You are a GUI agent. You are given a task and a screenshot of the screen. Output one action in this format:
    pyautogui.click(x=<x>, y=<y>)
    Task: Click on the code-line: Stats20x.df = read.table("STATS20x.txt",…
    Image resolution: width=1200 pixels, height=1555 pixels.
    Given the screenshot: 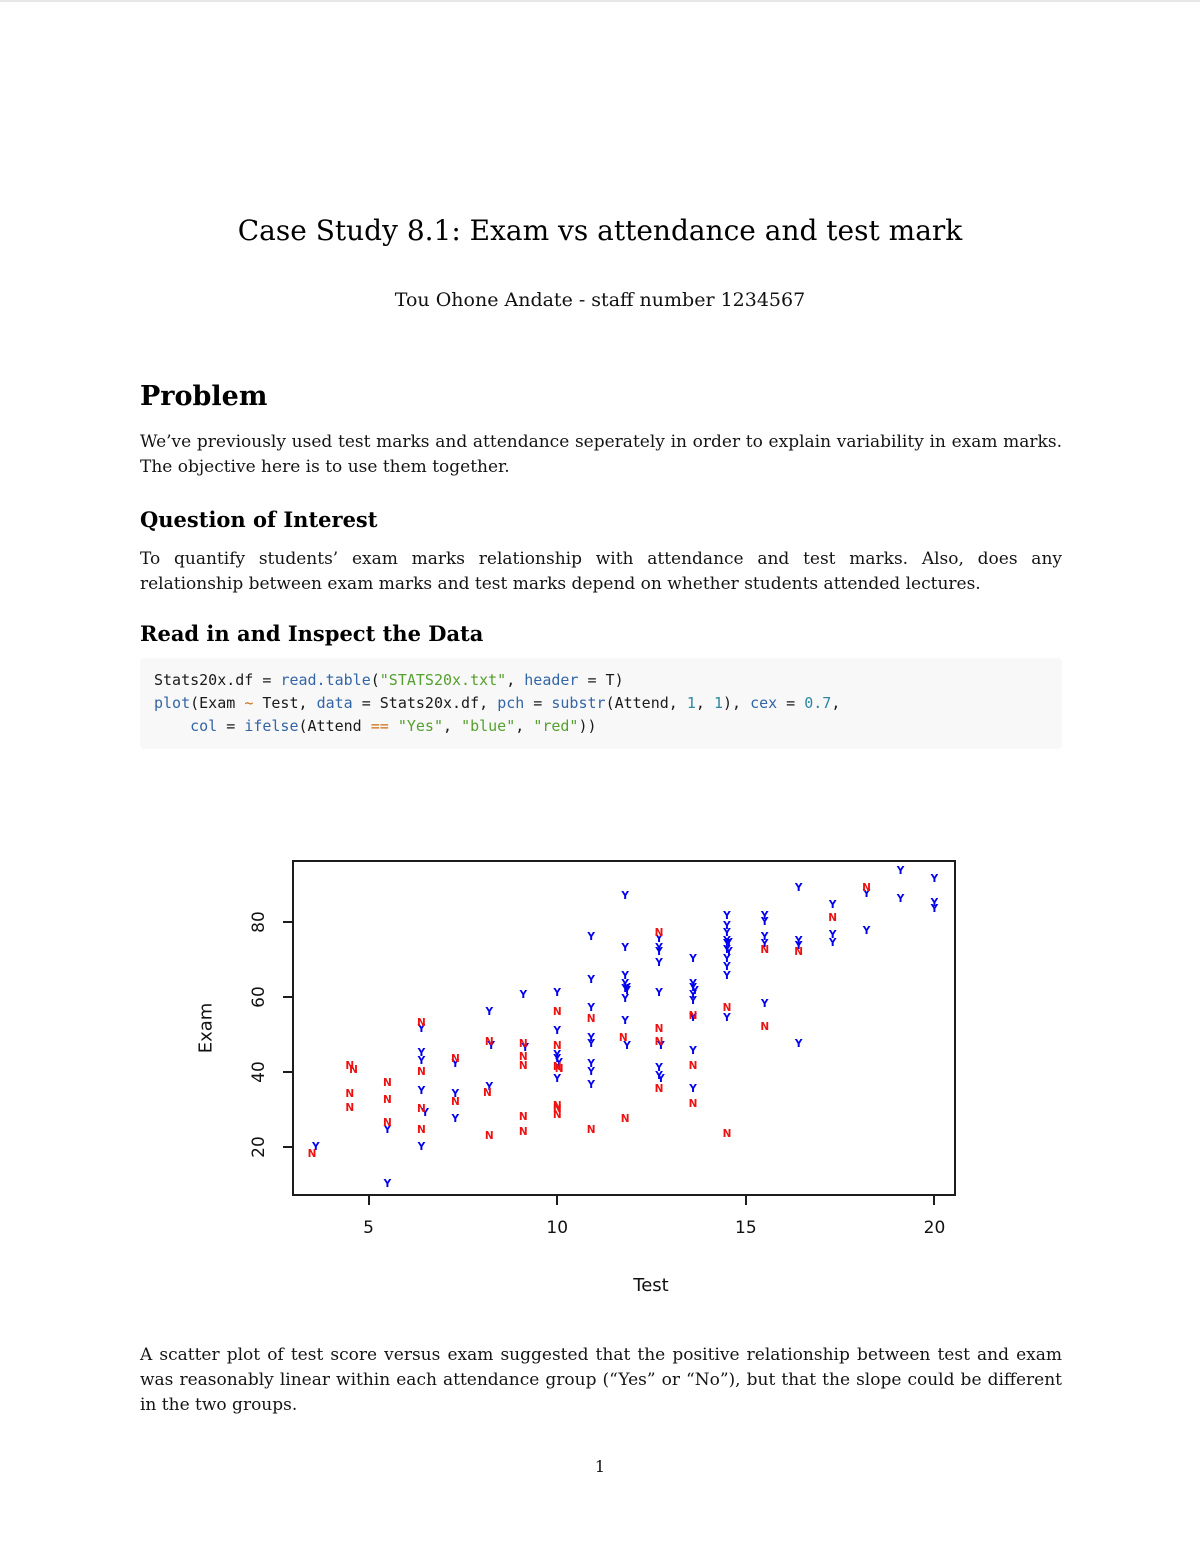 What is the action you would take?
    pyautogui.click(x=389, y=680)
    